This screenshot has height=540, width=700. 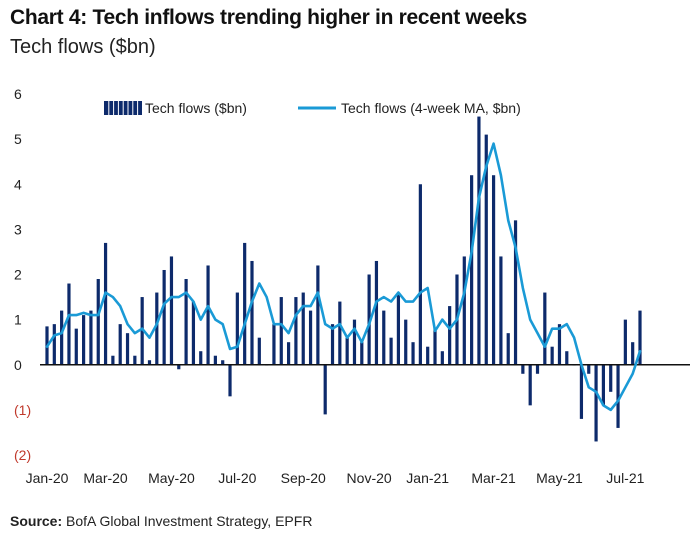 I want to click on y-tick-label: (2), so click(x=22, y=455).